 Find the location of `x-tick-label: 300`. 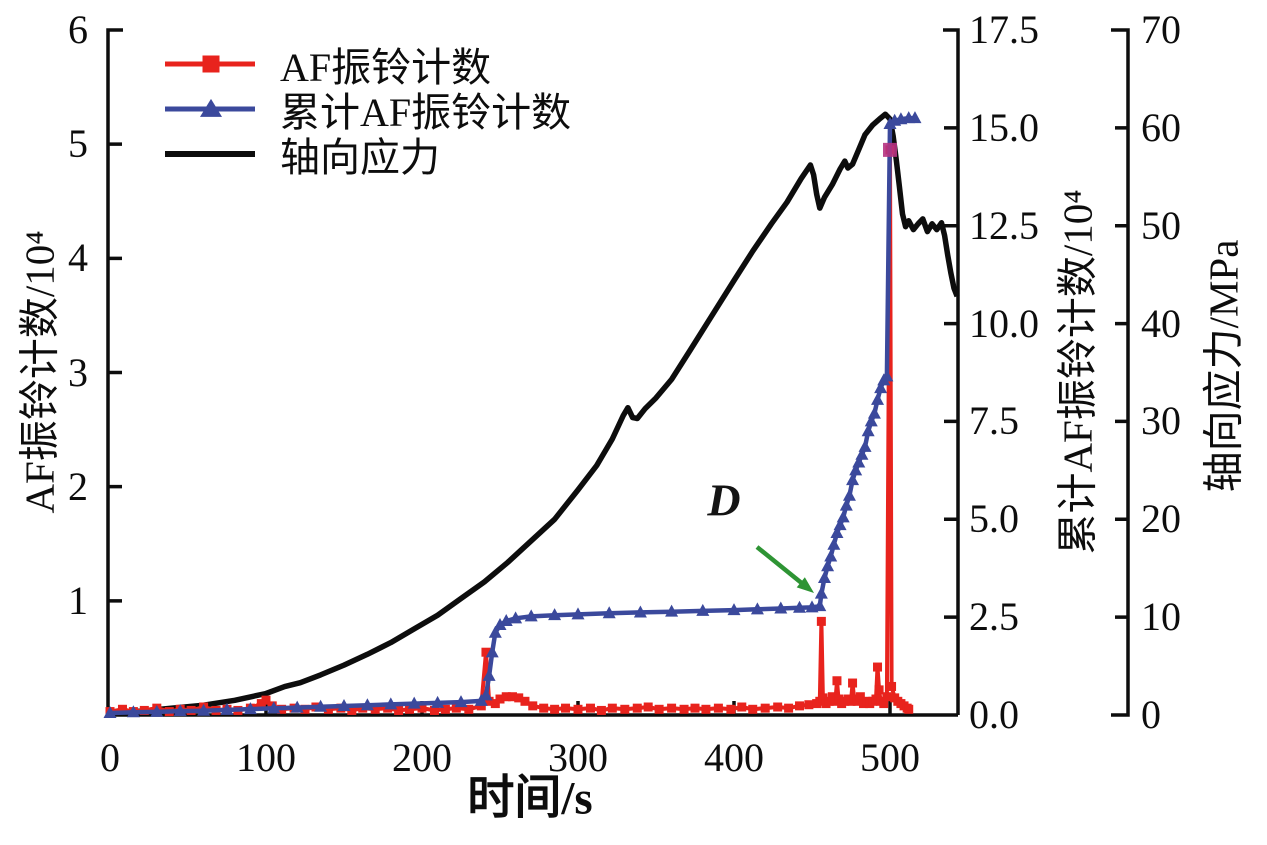

x-tick-label: 300 is located at coordinates (578, 757).